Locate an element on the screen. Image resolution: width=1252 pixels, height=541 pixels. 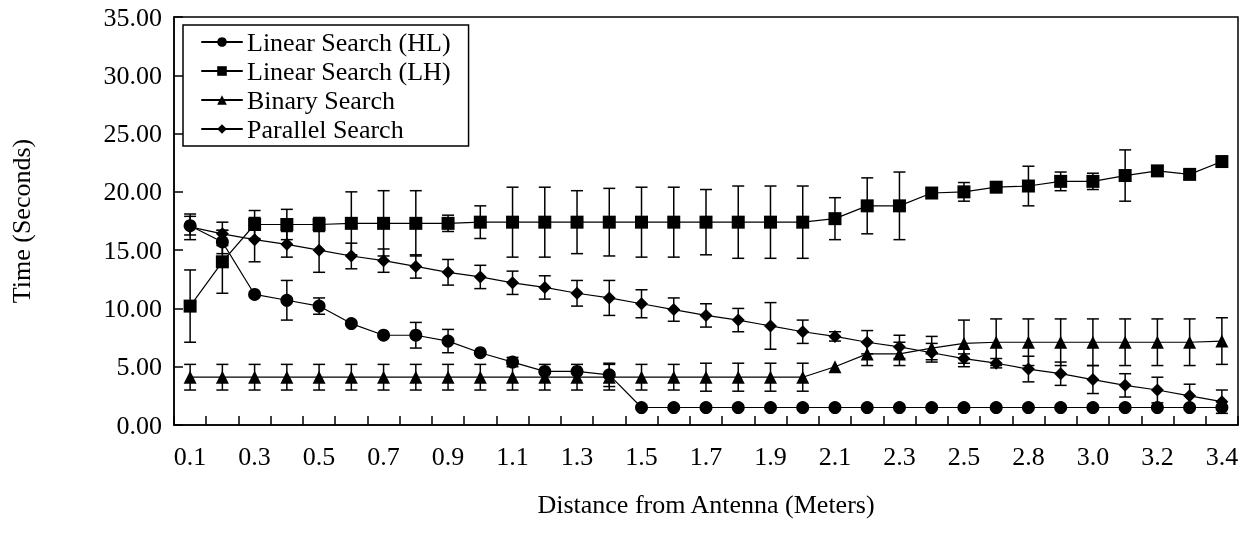
y-tick-label: 10.00 is located at coordinates (132, 308).